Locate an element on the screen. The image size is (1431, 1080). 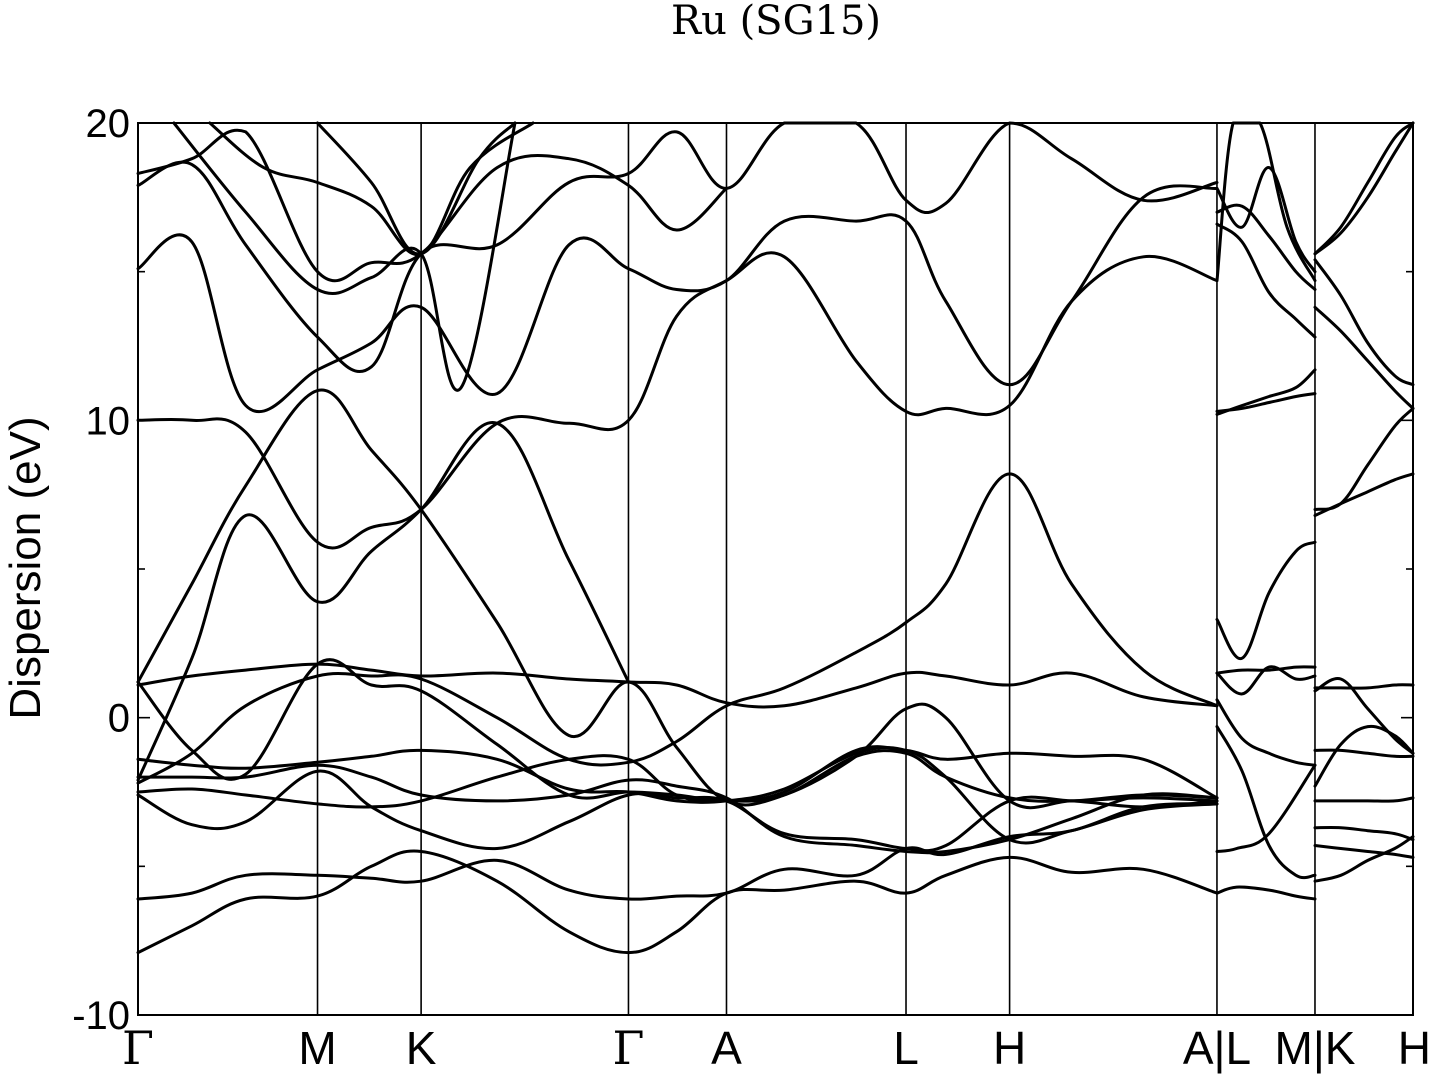
y-axis-label: Dispersion (eV) is located at coordinates (25, 567).